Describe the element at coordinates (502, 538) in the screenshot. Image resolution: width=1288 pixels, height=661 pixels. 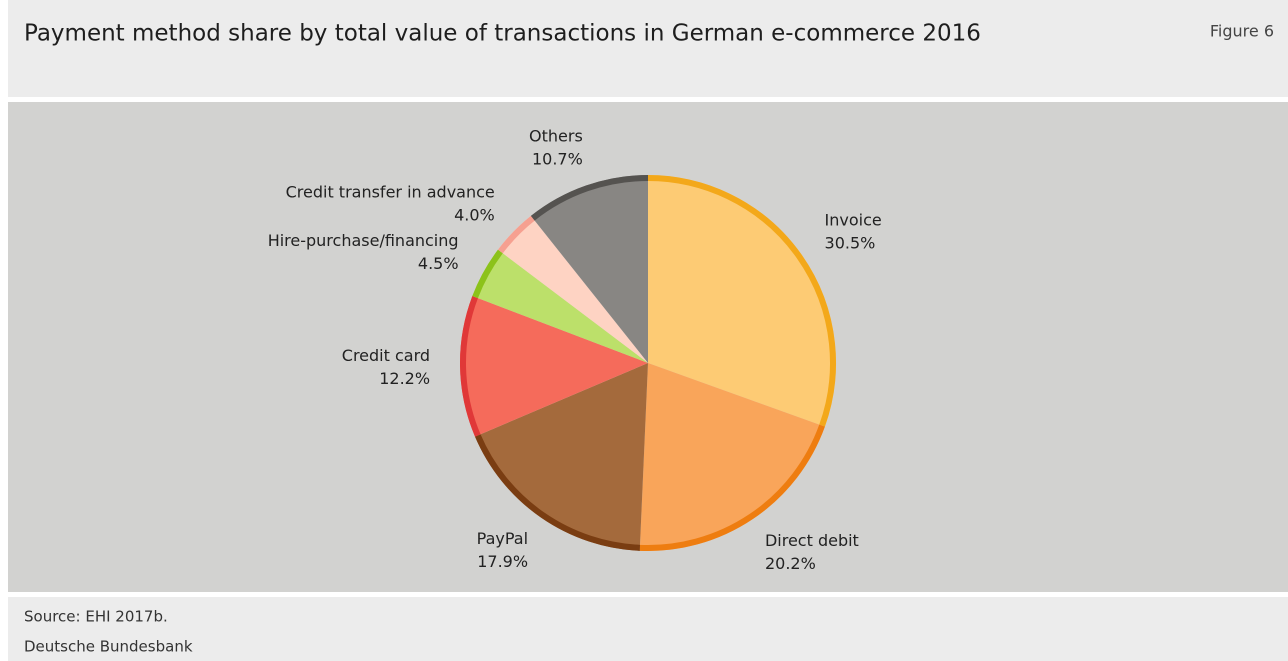
I see `slice-label: PayPal` at that location.